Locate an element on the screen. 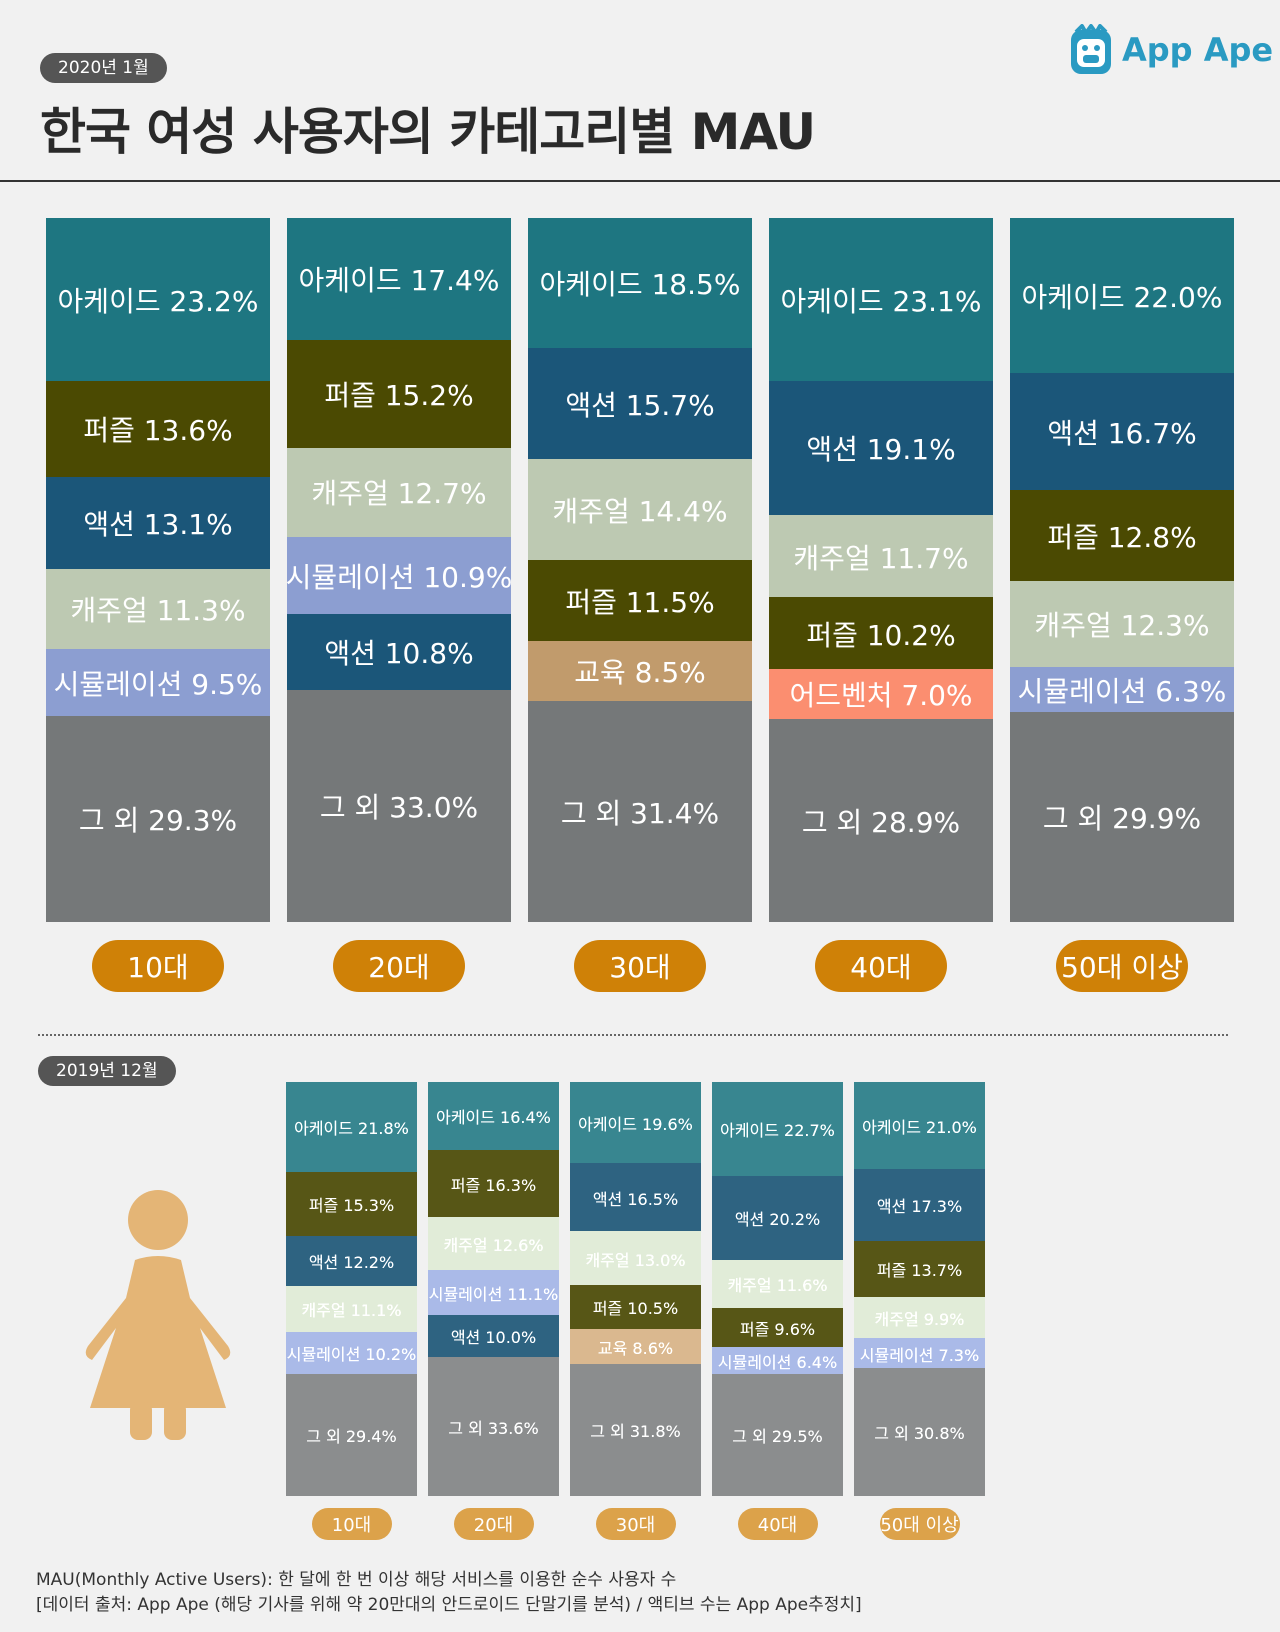 Image resolution: width=1280 pixels, height=1632 pixels. bar-segment-그-외: 그 외 33.0% is located at coordinates (399, 806).